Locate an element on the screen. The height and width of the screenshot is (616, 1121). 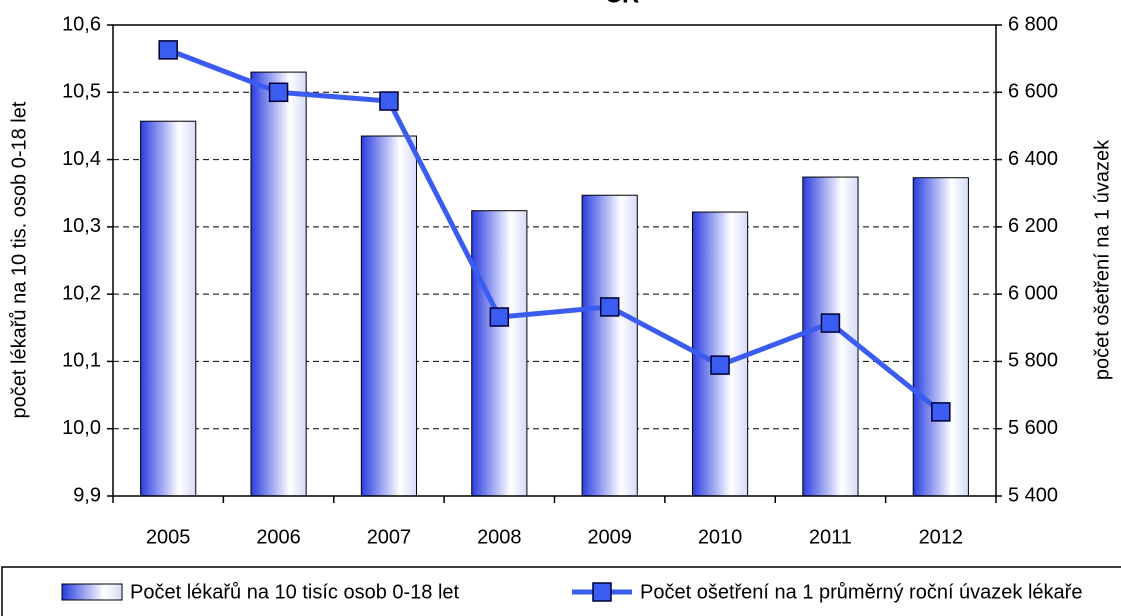
y2-tick-label: 6 000 is located at coordinates (1033, 293).